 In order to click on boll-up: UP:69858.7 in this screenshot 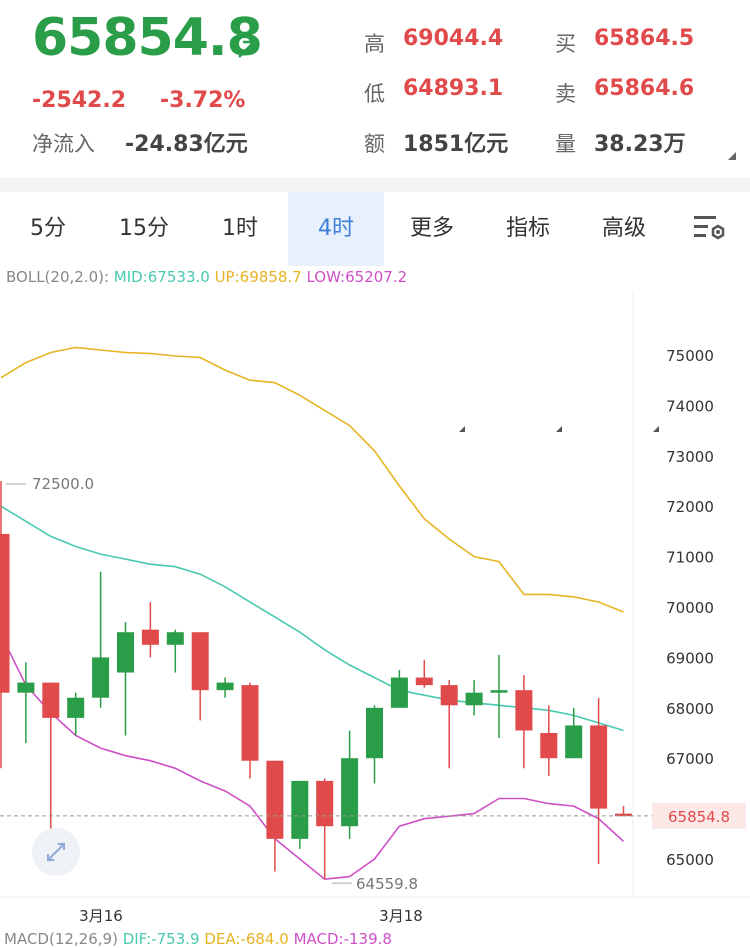, I will do `click(258, 277)`.